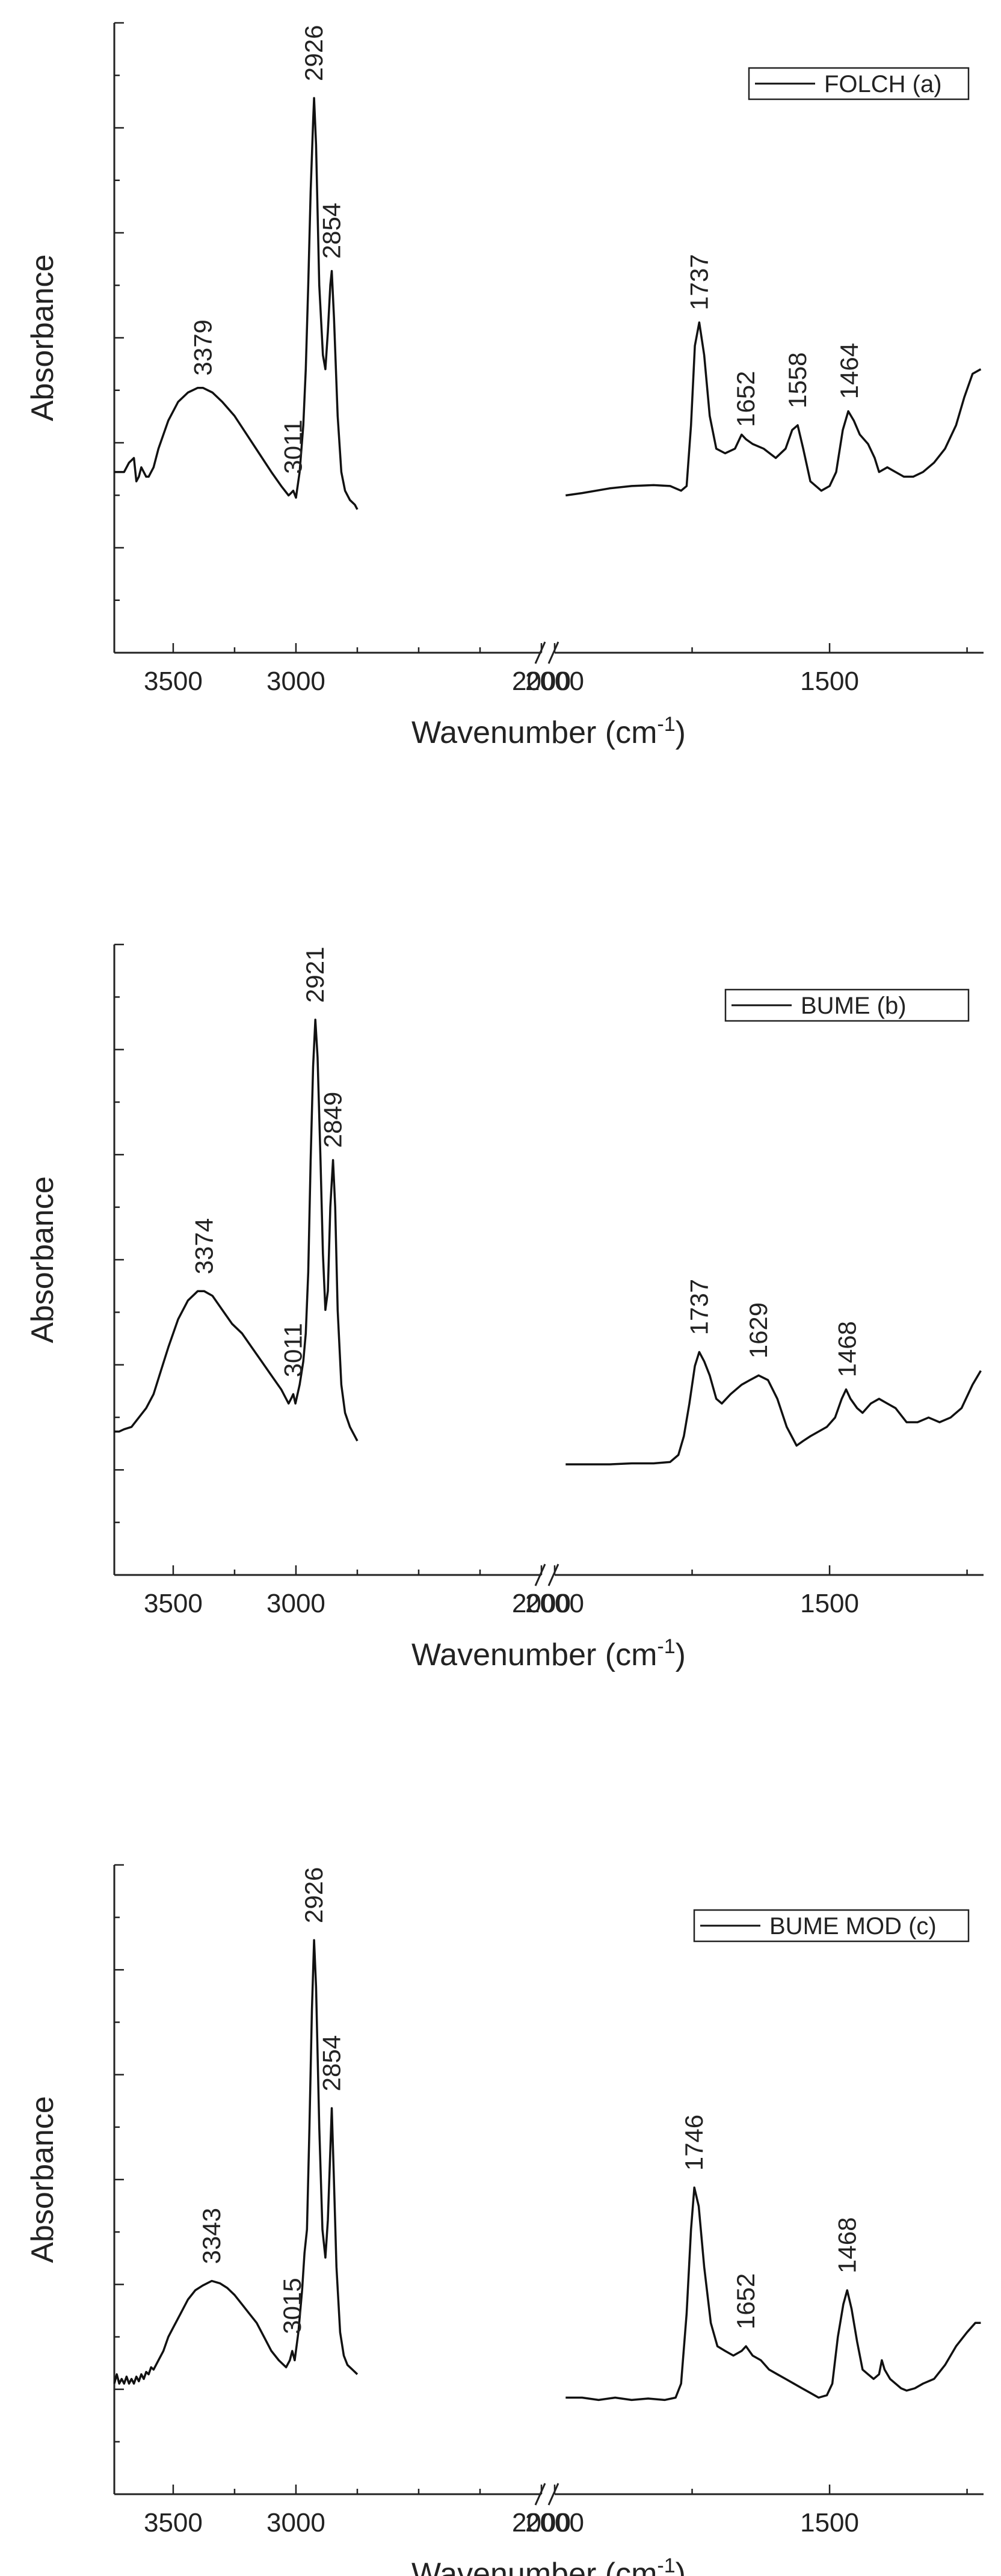 This screenshot has height=2576, width=1001. What do you see at coordinates (854, 1006) in the screenshot?
I see `legend-label: BUME (b)` at bounding box center [854, 1006].